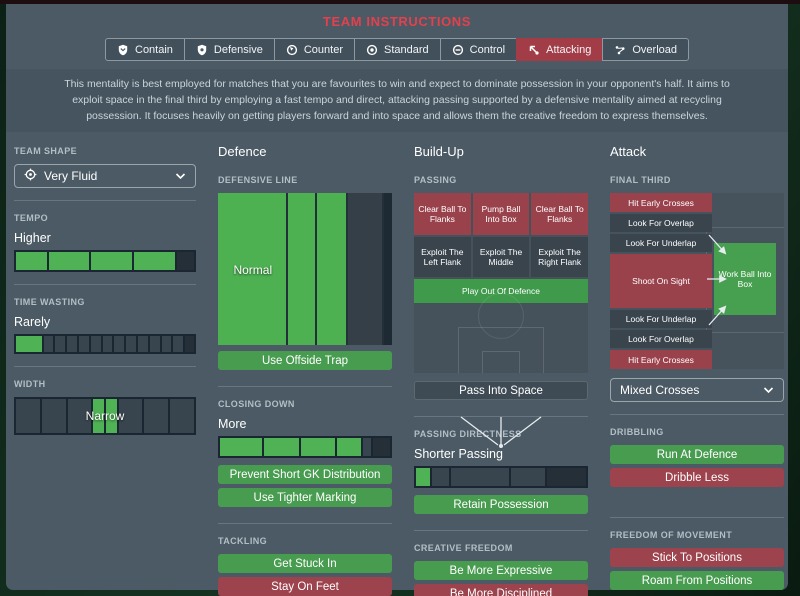 This screenshot has height=596, width=800. Describe the element at coordinates (501, 477) in the screenshot. I see `passing-directness-slider` at that location.